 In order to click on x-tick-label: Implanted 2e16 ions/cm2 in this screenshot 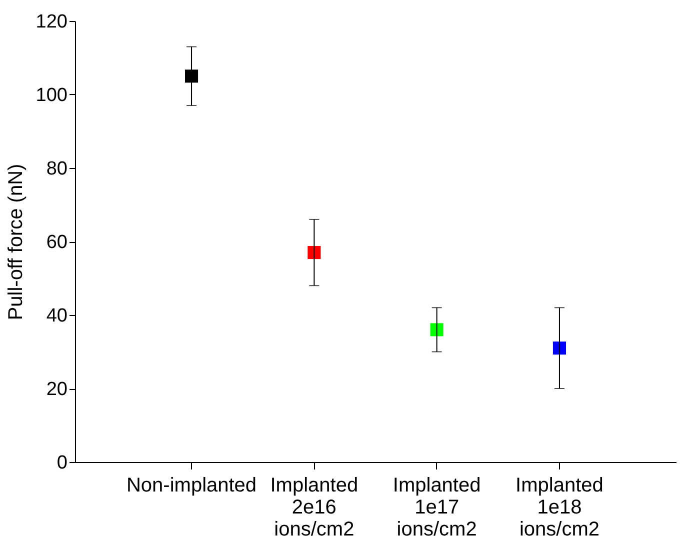, I will do `click(314, 507)`.